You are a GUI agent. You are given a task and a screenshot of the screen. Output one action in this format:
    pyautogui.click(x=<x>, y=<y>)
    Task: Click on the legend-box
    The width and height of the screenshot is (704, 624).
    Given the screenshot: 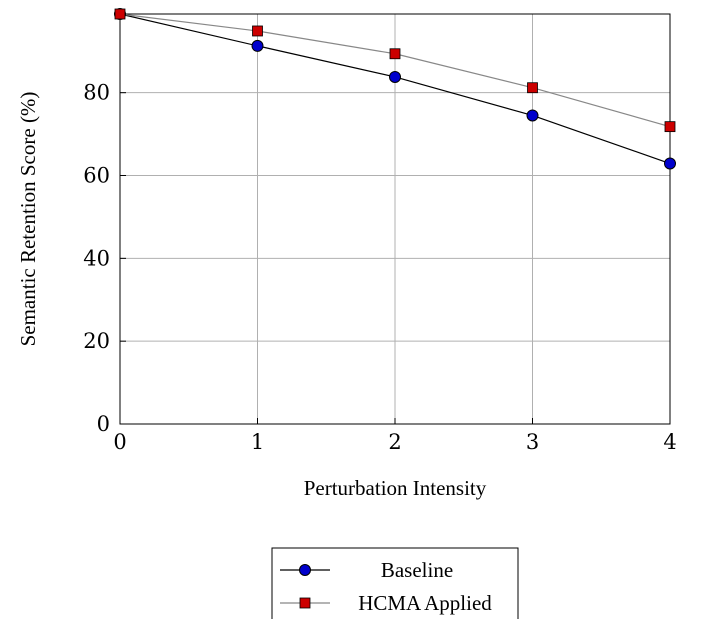 What is the action you would take?
    pyautogui.click(x=395, y=585)
    